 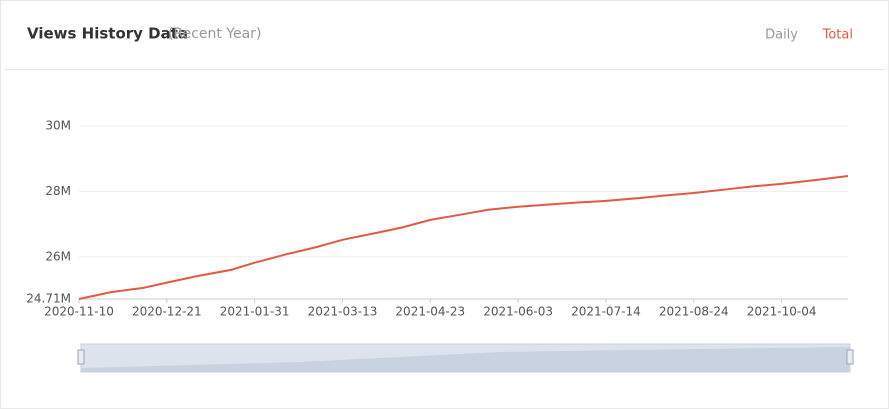 I want to click on y-tick-label: 30M, so click(x=58, y=126).